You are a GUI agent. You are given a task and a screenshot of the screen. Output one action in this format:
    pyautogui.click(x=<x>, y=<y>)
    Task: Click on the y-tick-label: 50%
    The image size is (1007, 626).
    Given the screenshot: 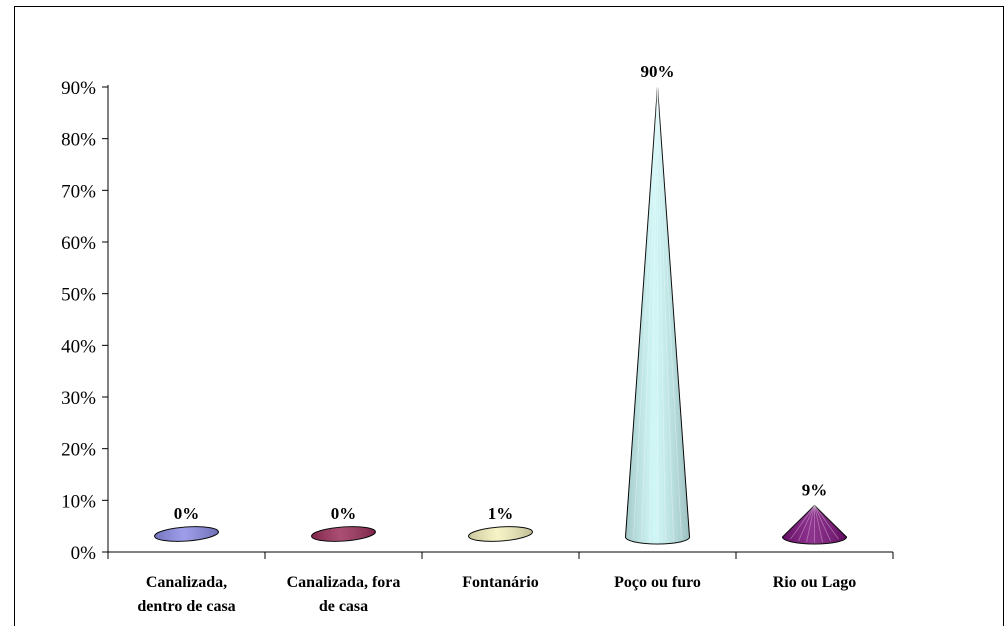 What is the action you would take?
    pyautogui.click(x=78, y=295)
    